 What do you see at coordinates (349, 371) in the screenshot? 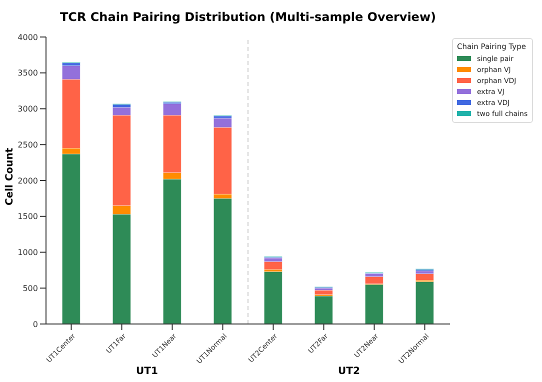
I see `text: UT2` at bounding box center [349, 371].